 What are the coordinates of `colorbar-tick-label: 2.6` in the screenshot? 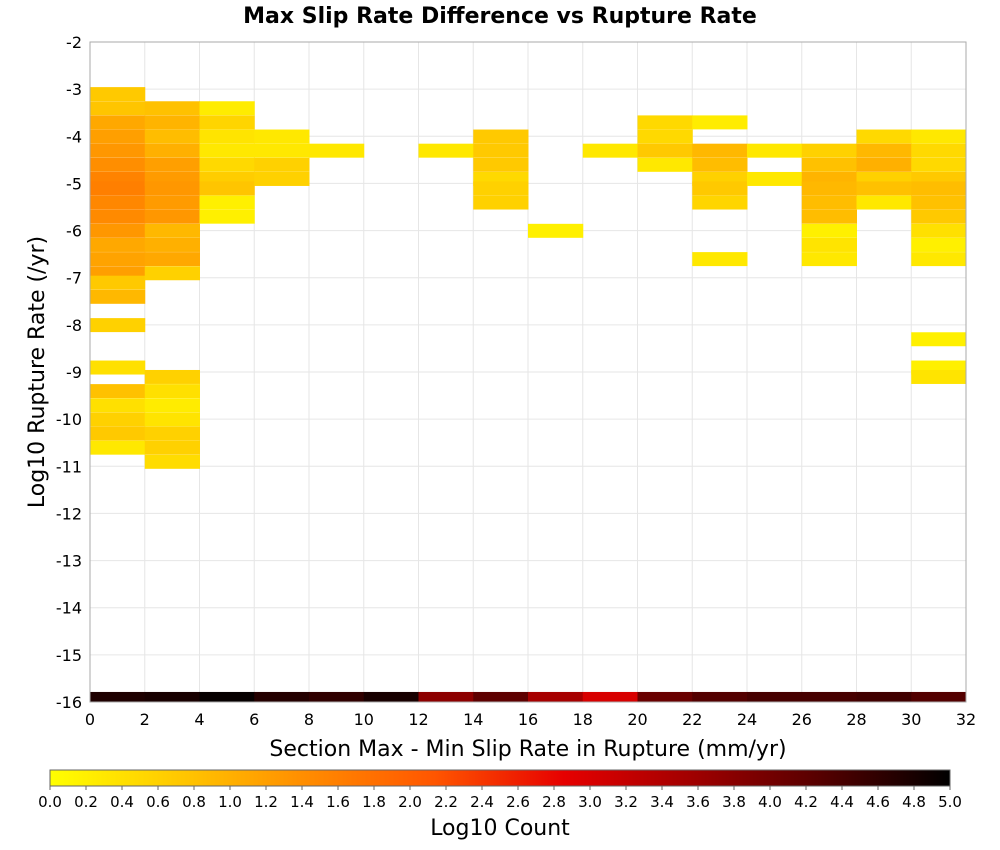 It's located at (518, 802).